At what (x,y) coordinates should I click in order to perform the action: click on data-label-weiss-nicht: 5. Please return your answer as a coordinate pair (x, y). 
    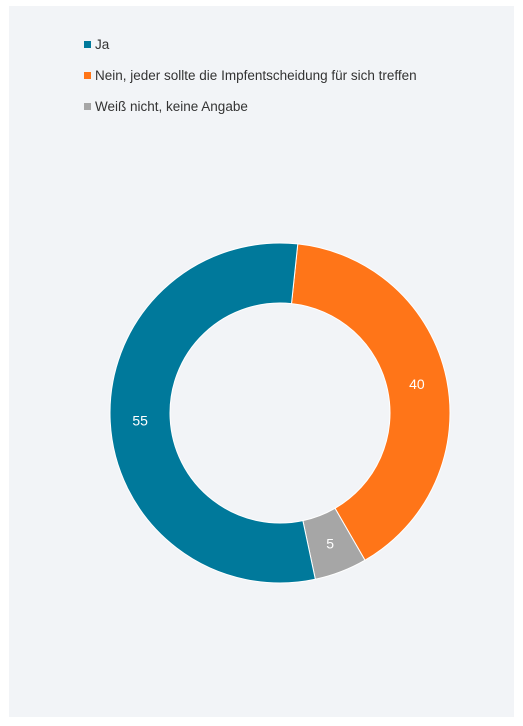
    Looking at the image, I should click on (330, 544).